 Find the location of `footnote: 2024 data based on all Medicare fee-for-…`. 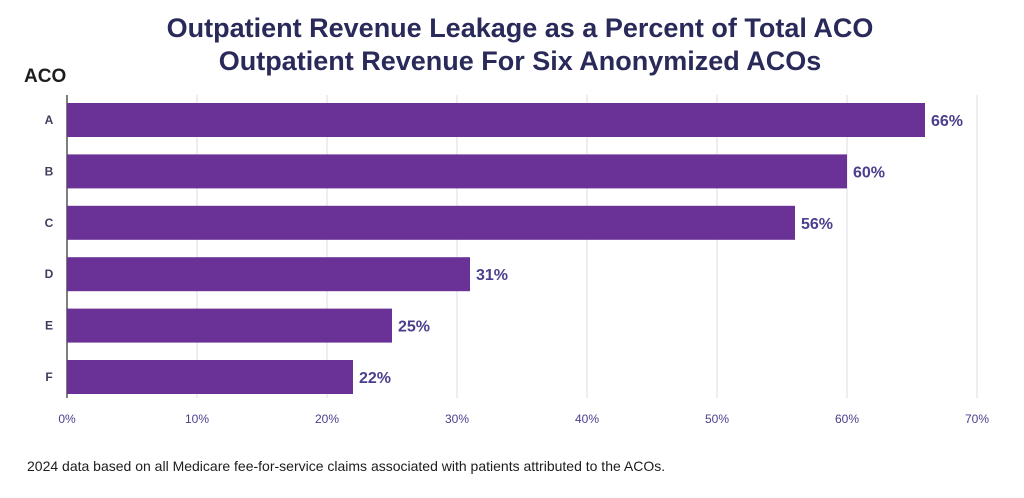

footnote: 2024 data based on all Medicare fee-for-… is located at coordinates (346, 466).